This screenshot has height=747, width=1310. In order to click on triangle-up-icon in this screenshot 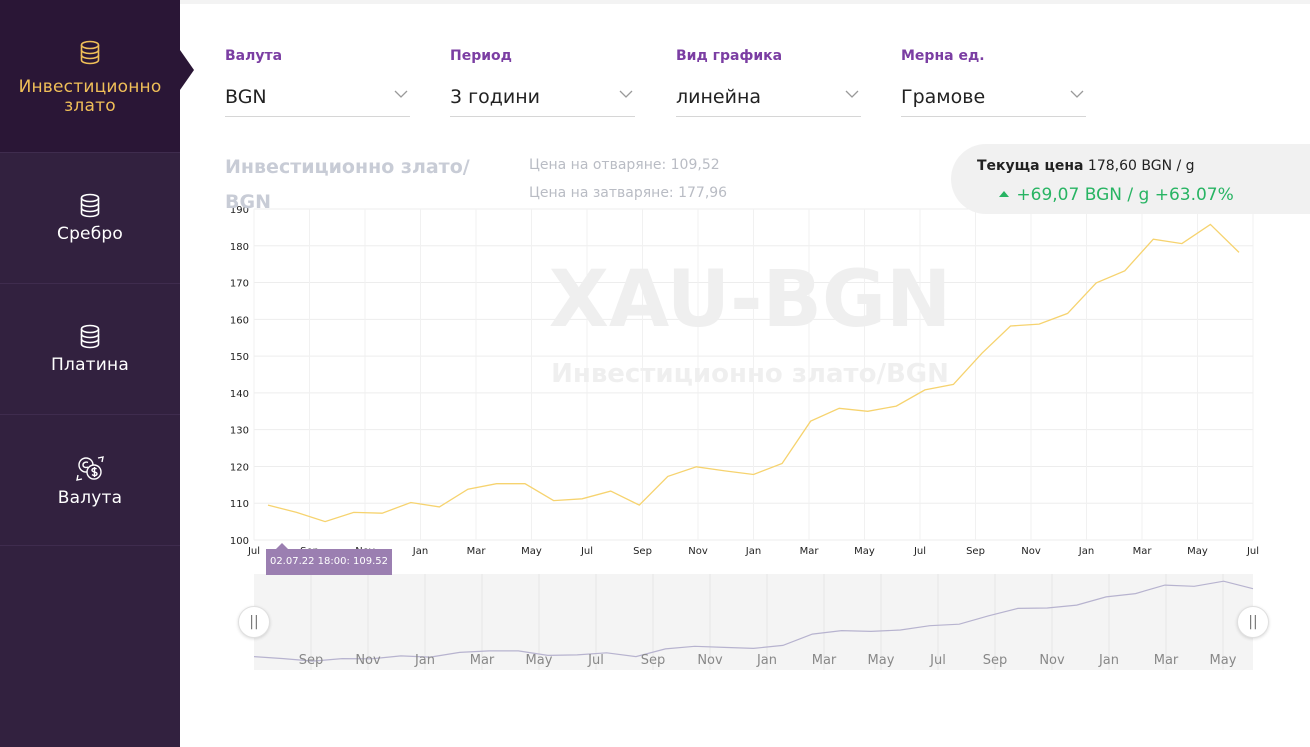, I will do `click(1004, 194)`.